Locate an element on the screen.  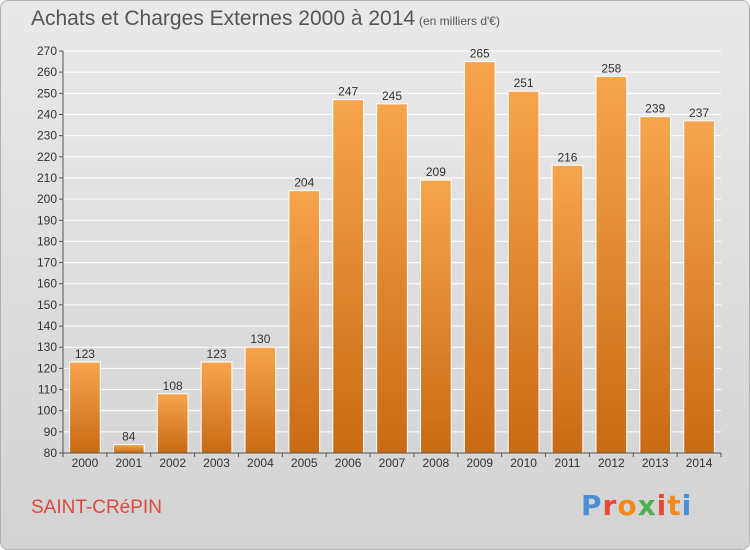
x-tick-label: 2002 is located at coordinates (172, 463).